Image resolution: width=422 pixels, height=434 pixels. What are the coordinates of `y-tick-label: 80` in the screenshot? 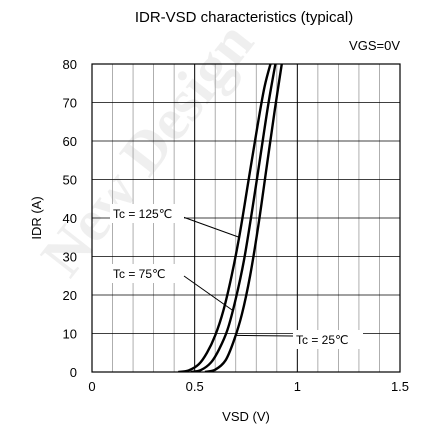 It's located at (70, 64).